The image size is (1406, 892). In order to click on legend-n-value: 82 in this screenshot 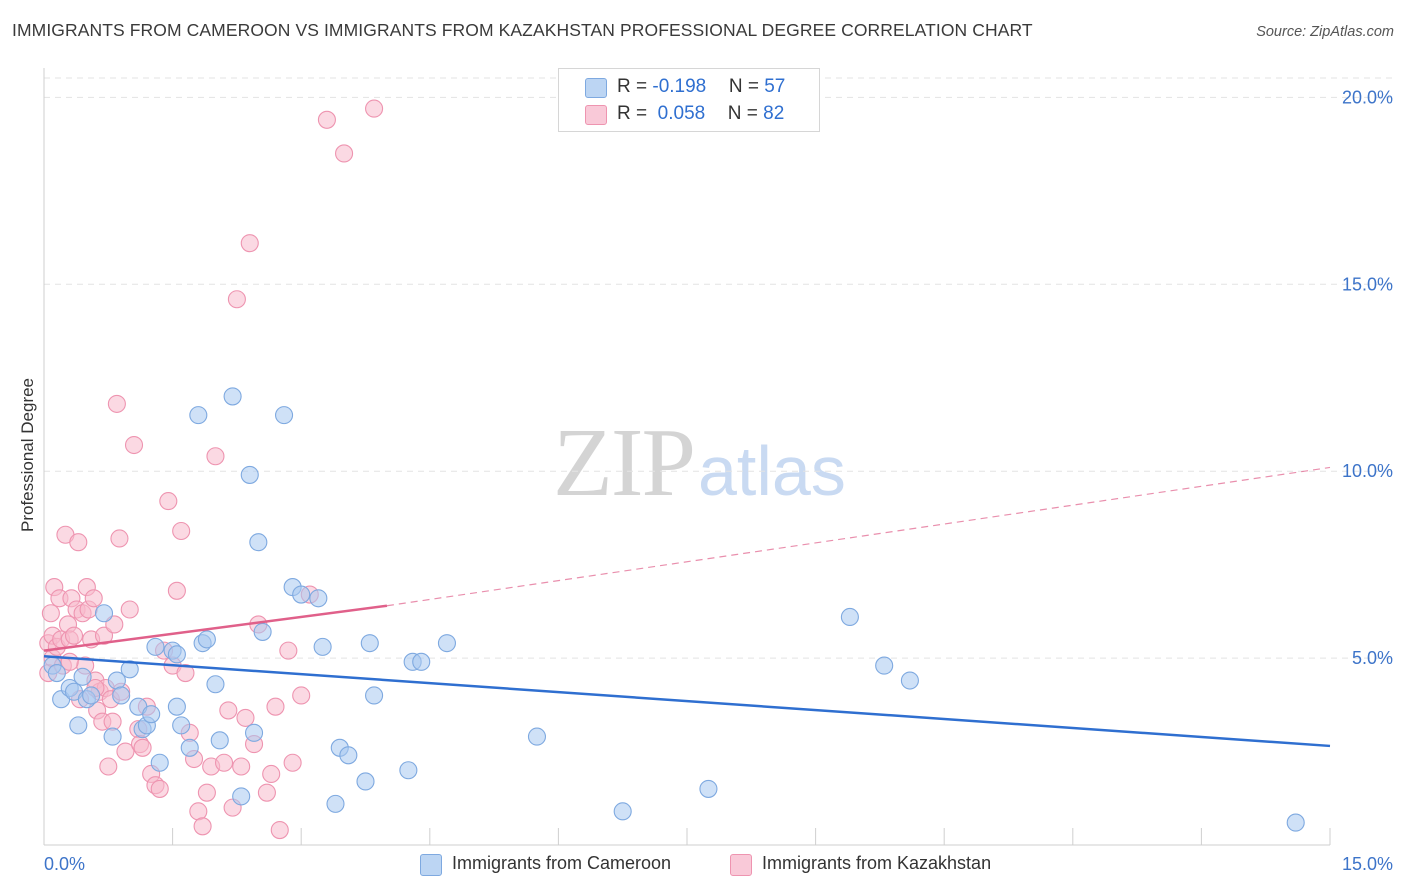, I will do `click(774, 113)`.